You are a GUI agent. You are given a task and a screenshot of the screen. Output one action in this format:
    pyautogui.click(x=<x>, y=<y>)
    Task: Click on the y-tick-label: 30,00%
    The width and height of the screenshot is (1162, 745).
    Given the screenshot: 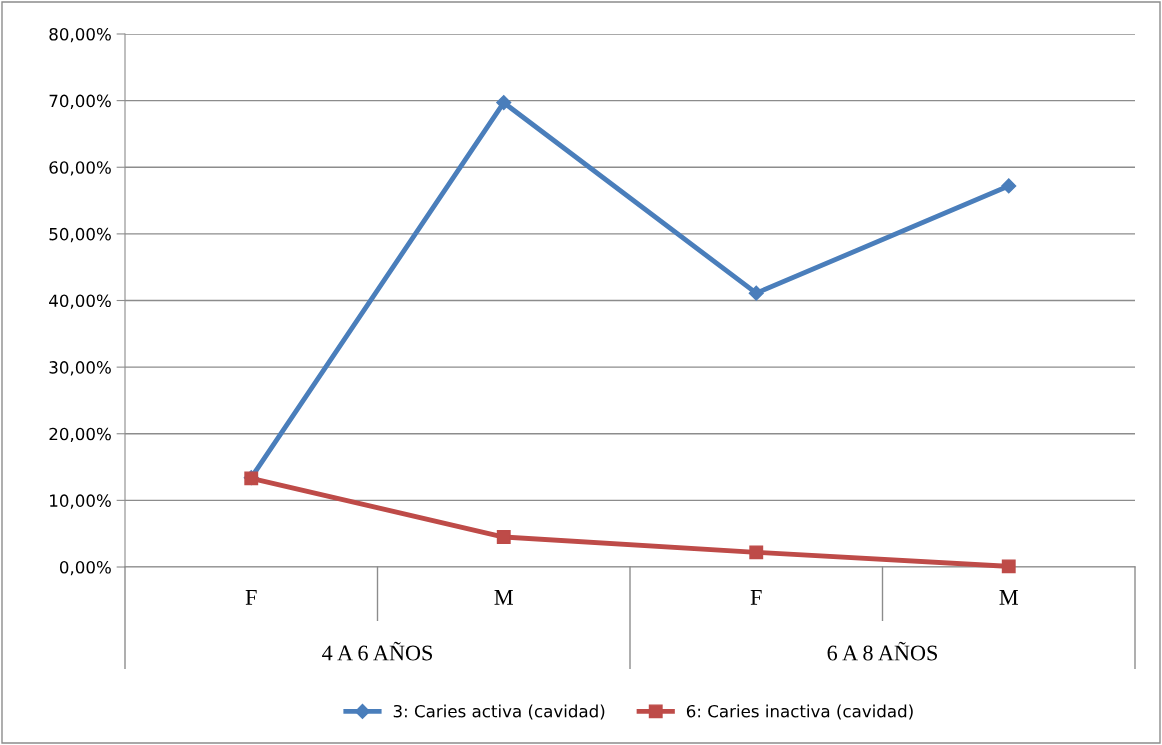 What is the action you would take?
    pyautogui.click(x=80, y=368)
    